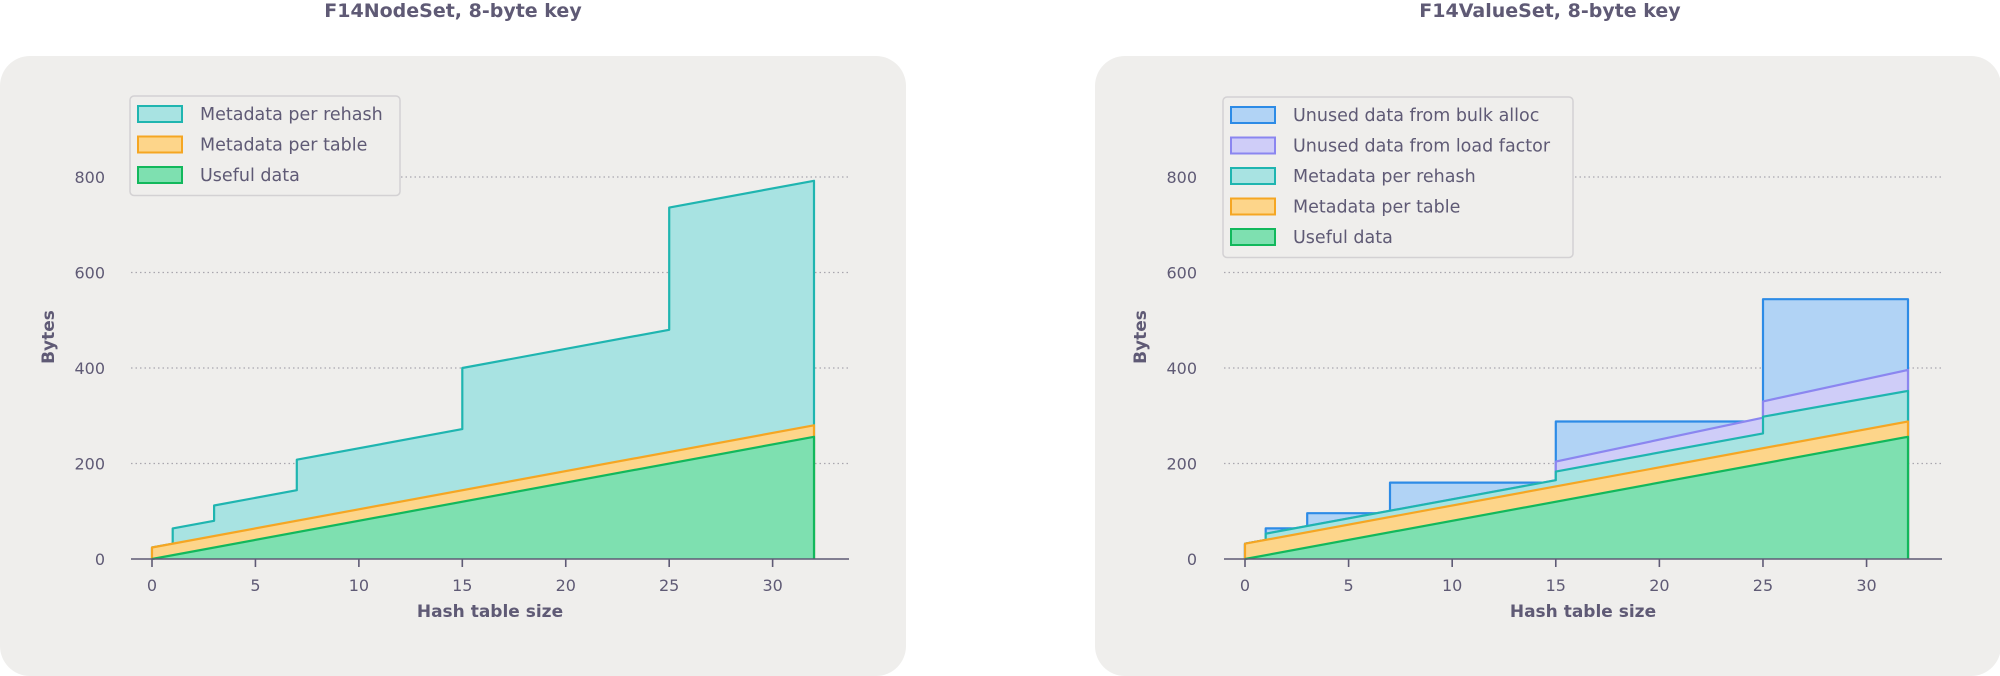 The width and height of the screenshot is (2000, 676). What do you see at coordinates (453, 11) in the screenshot?
I see `chart-title-node-set: F14NodeSet, 8-byte key` at bounding box center [453, 11].